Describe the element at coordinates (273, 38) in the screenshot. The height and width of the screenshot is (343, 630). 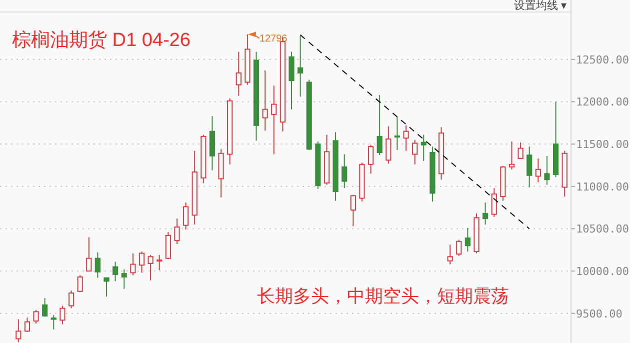
I see `annotation: 12796` at that location.